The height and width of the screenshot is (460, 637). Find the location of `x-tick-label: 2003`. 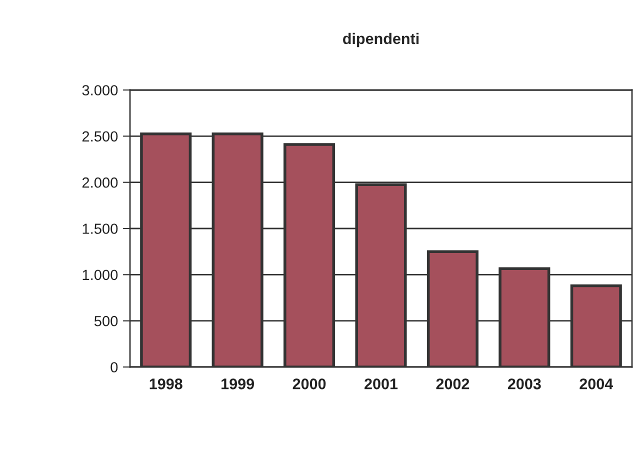

x-tick-label: 2003 is located at coordinates (524, 384).